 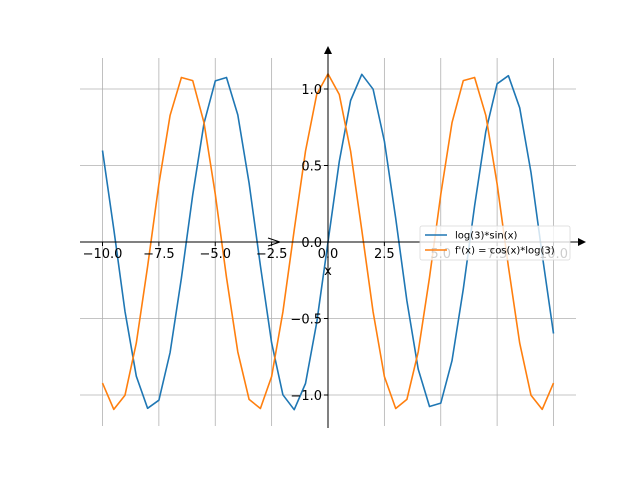 What do you see at coordinates (486, 236) in the screenshot?
I see `legend-label-0: log(3)*sin(x)` at bounding box center [486, 236].